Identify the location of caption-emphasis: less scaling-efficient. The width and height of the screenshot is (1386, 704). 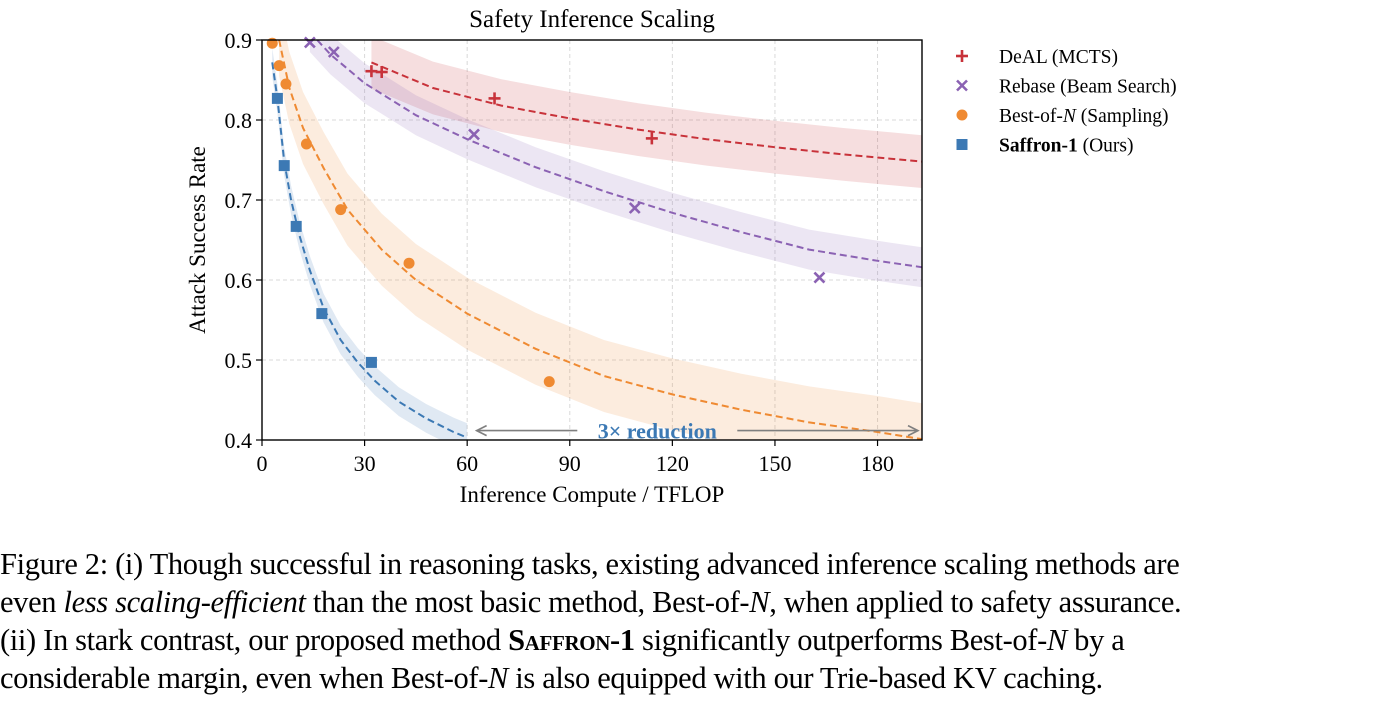
(184, 602).